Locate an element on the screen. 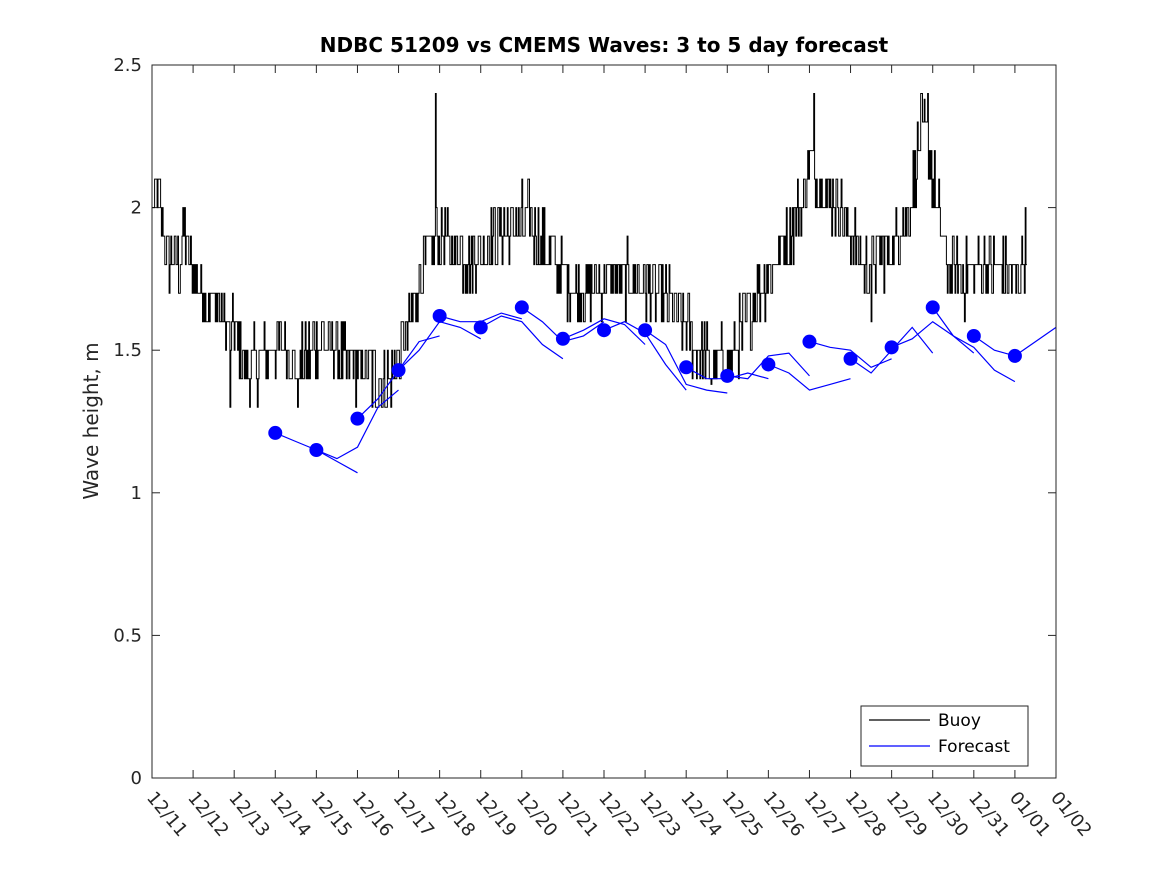  y-tick-label: 2.5 is located at coordinates (127, 65).